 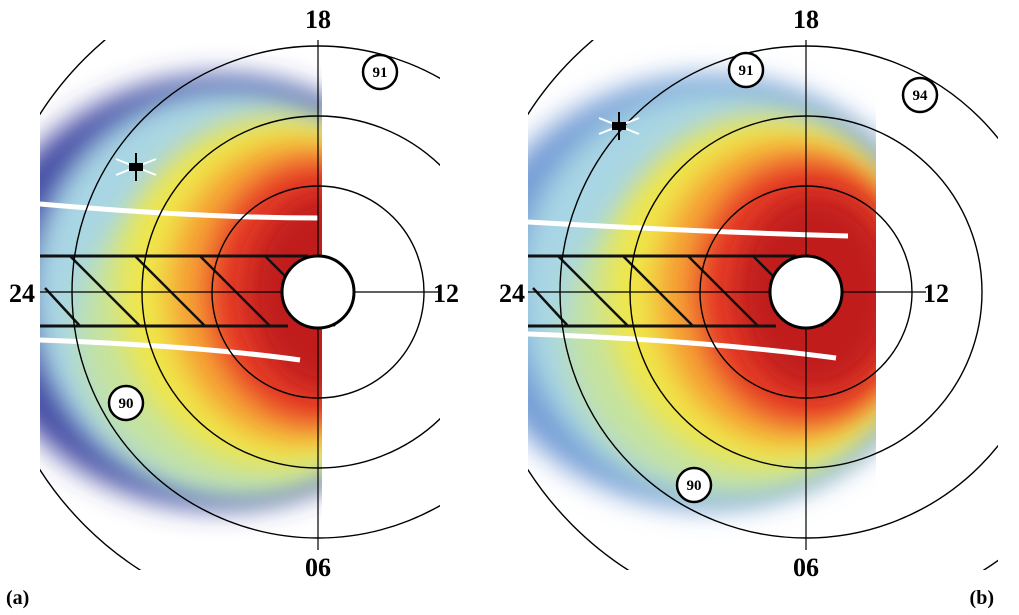 I want to click on right-mask, so click(x=937, y=305).